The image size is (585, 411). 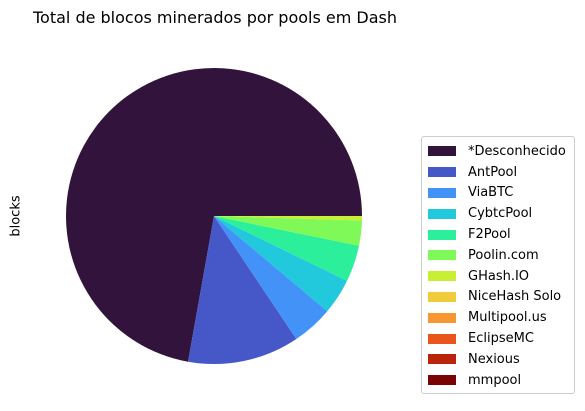 What do you see at coordinates (517, 151) in the screenshot?
I see `legend-label: *Desconhecido` at bounding box center [517, 151].